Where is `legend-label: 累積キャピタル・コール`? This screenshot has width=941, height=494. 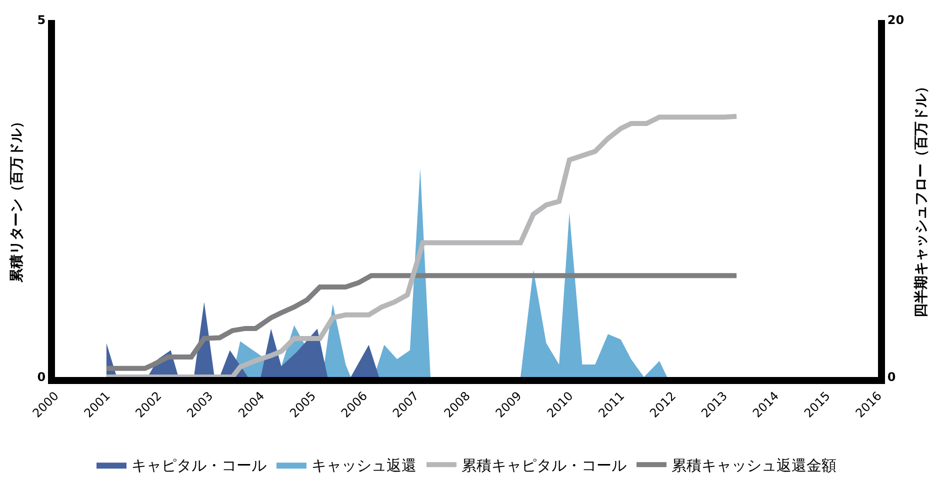 legend-label: 累積キャピタル・コール is located at coordinates (544, 465).